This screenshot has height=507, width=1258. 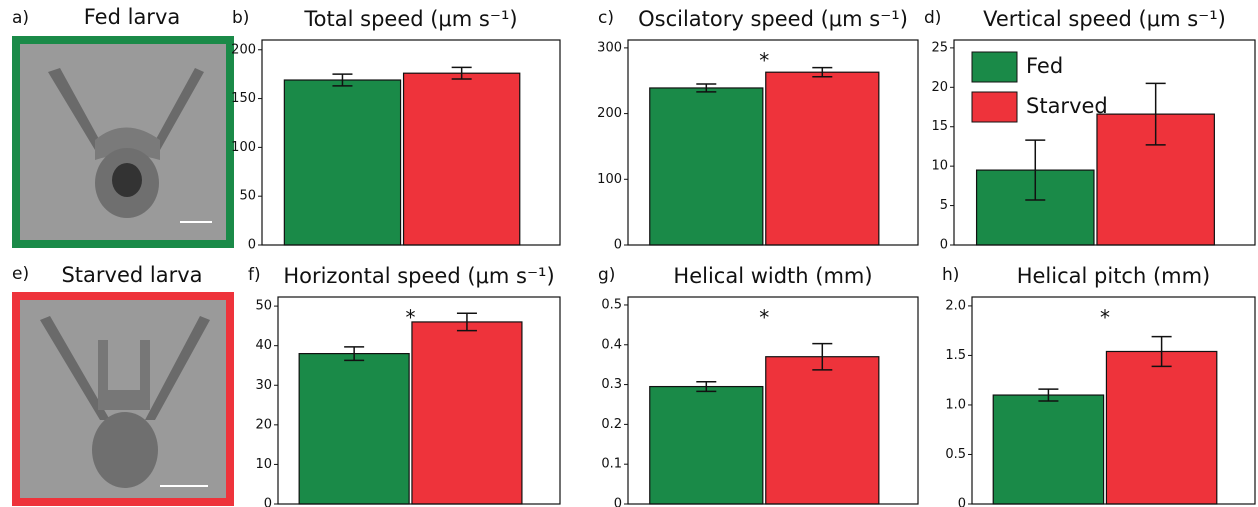 I want to click on chart-panel: c) Oscilatory speed (μm s⁻¹) 0 100 200 300 *, so click(x=758, y=130).